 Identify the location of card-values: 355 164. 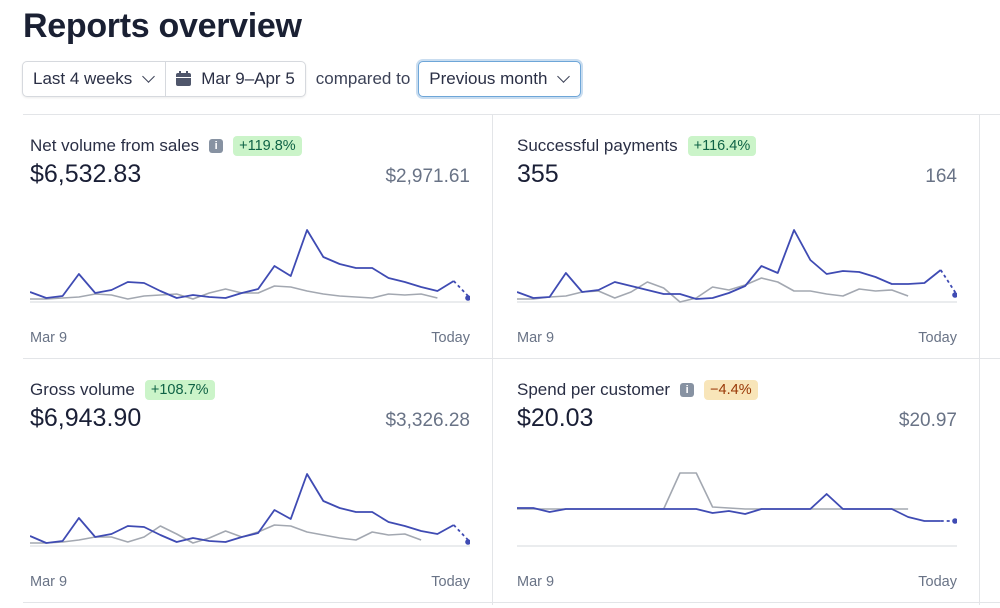
(737, 174).